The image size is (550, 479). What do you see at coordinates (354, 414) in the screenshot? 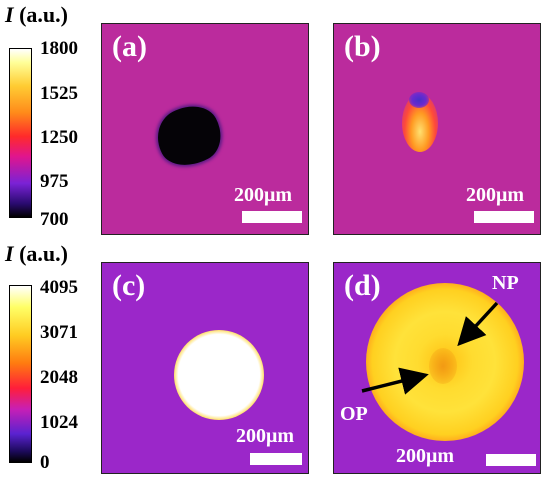
I see `op-label: OP` at bounding box center [354, 414].